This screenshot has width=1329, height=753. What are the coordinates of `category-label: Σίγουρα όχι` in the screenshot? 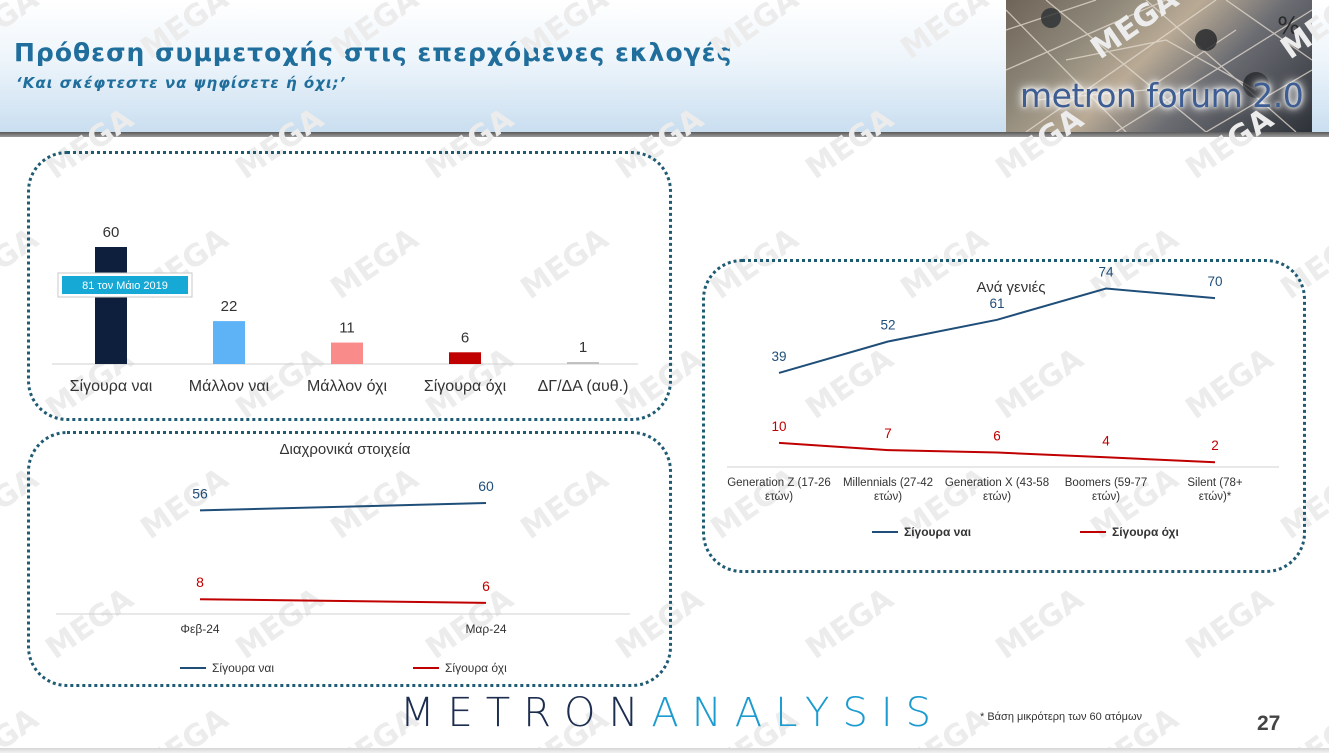 It's located at (465, 386).